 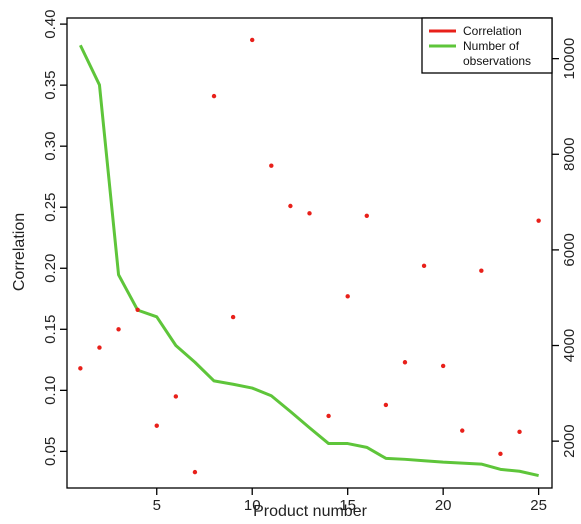 What do you see at coordinates (497, 61) in the screenshot?
I see `legend-label-observations-line2: observations` at bounding box center [497, 61].